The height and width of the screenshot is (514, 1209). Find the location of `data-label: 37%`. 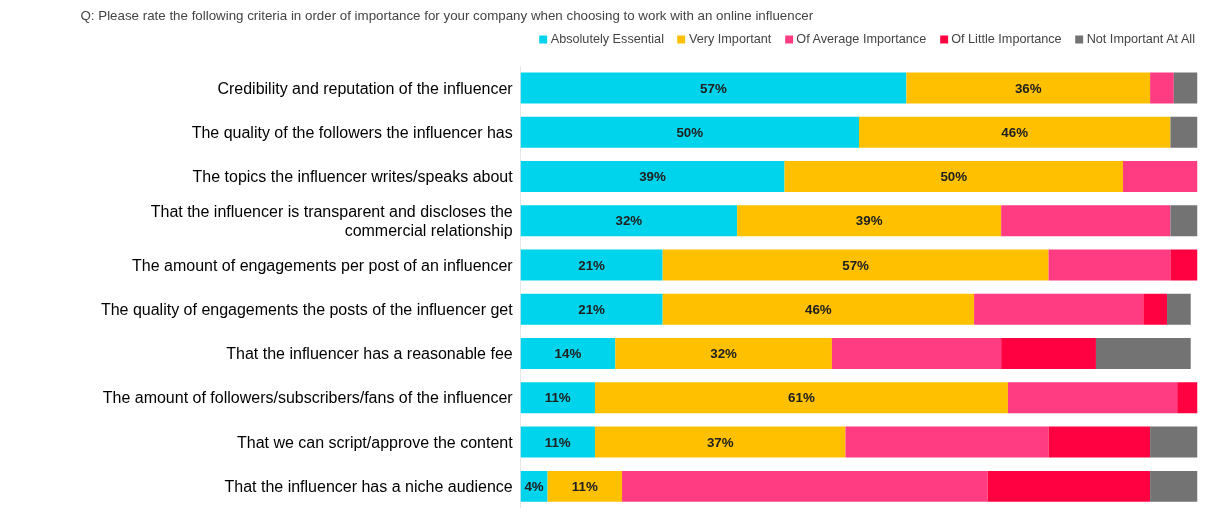

data-label: 37% is located at coordinates (720, 442).